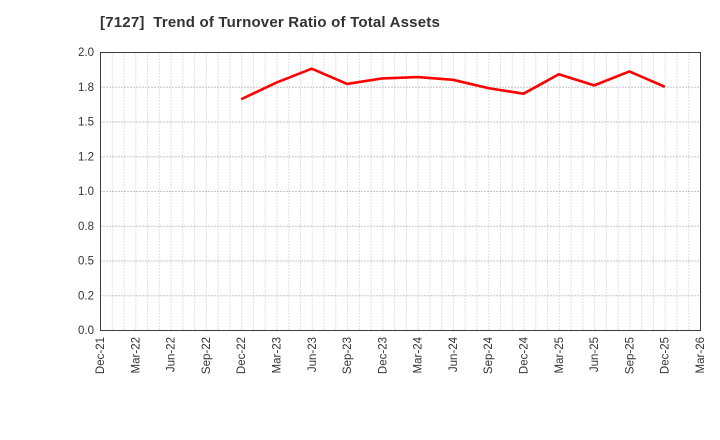  Describe the element at coordinates (172, 354) in the screenshot. I see `x-tick-label: Jun-22` at that location.